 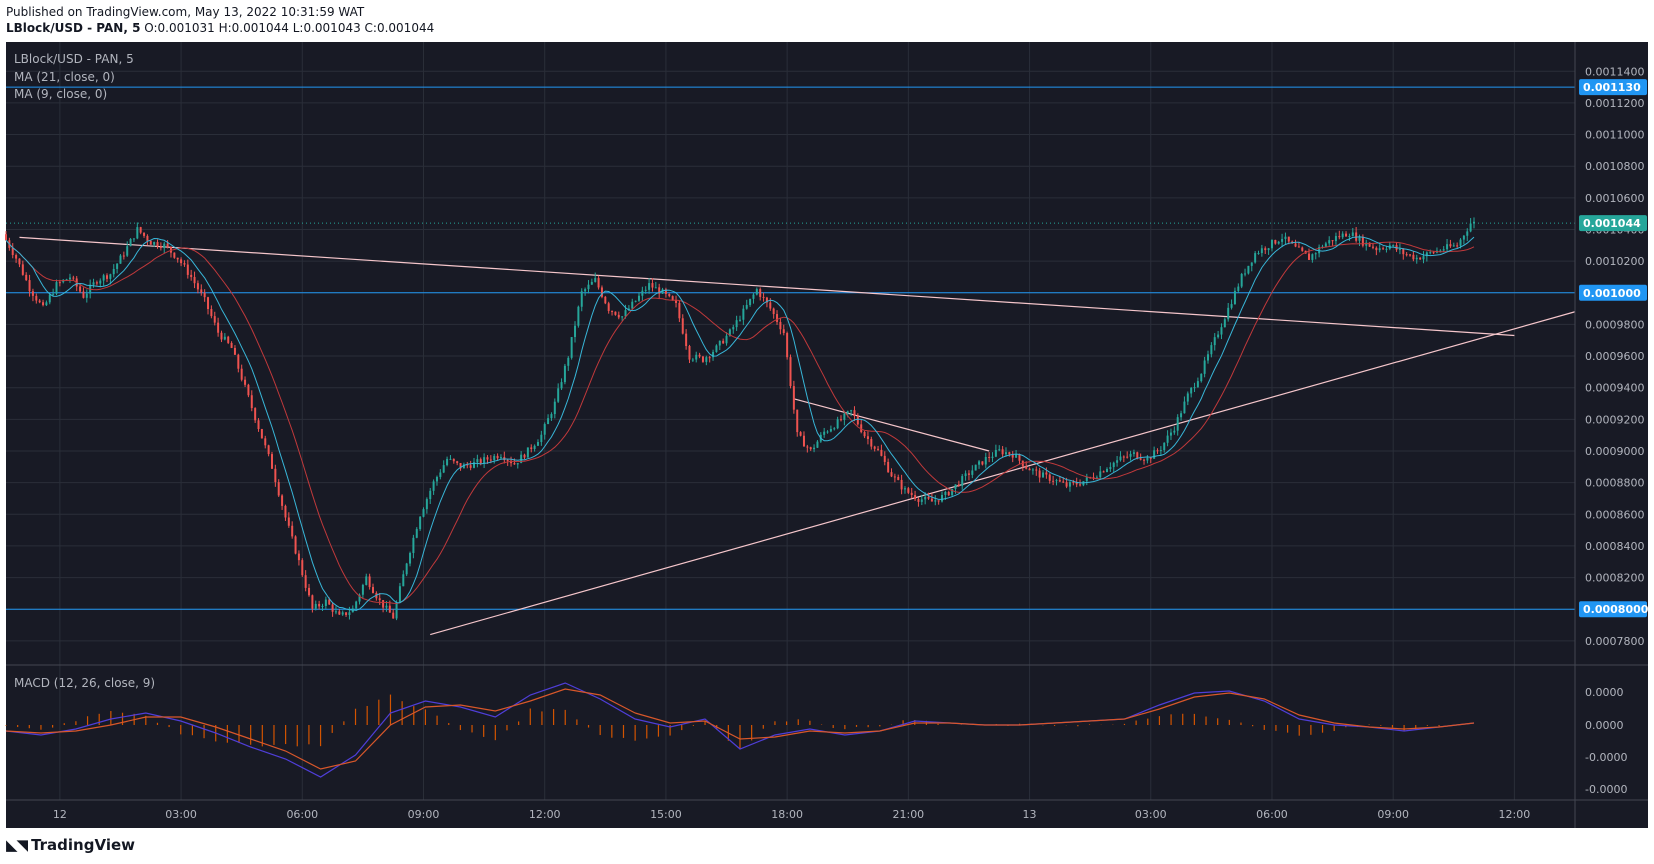 What do you see at coordinates (1616, 609) in the screenshot?
I see `price-label-level-low: 0.0008000` at bounding box center [1616, 609].